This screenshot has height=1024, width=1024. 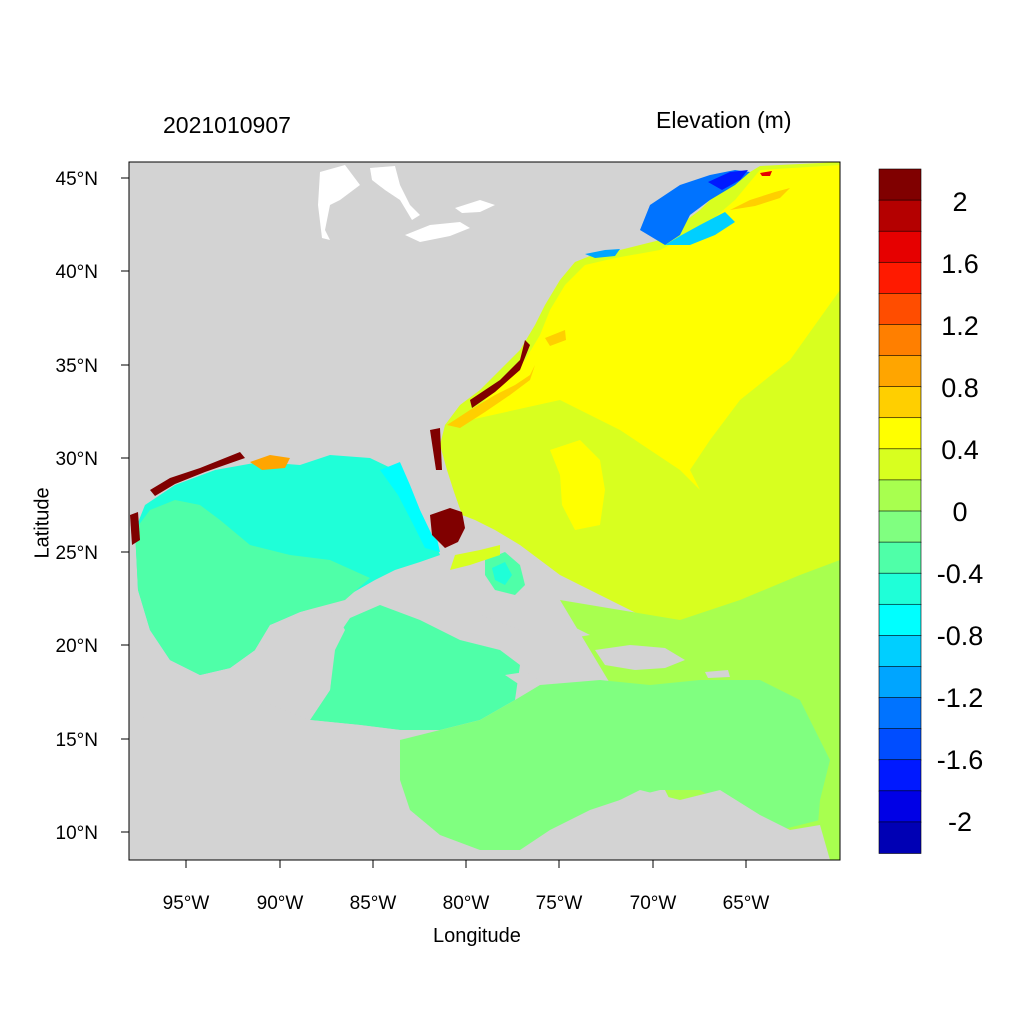 What do you see at coordinates (960, 636) in the screenshot?
I see `colorbar-label: -0.8` at bounding box center [960, 636].